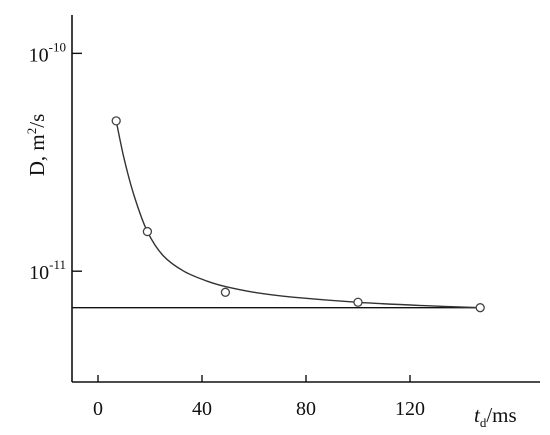 The width and height of the screenshot is (550, 435). I want to click on x-tick-labels: 0 40 80 120, so click(259, 409).